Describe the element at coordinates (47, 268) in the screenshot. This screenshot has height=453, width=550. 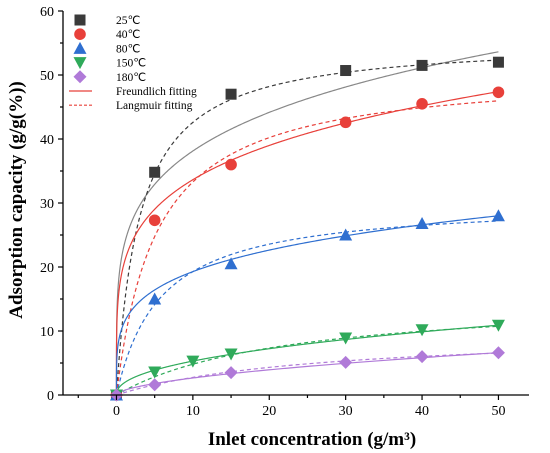
I see `y-tick-label: 20` at that location.